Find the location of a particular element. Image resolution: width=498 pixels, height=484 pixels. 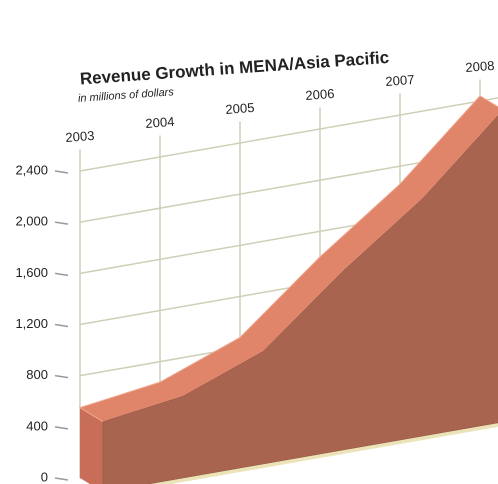

x-tick-label: 2005 is located at coordinates (240, 108).